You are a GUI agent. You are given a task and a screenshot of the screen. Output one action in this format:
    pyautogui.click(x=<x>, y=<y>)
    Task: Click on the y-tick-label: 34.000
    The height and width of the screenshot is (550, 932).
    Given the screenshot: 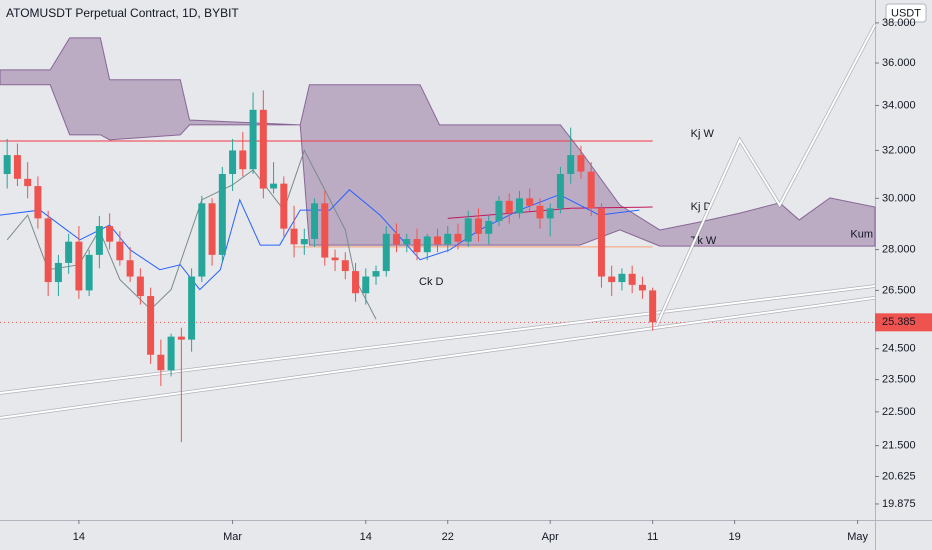 What is the action you would take?
    pyautogui.click(x=899, y=105)
    